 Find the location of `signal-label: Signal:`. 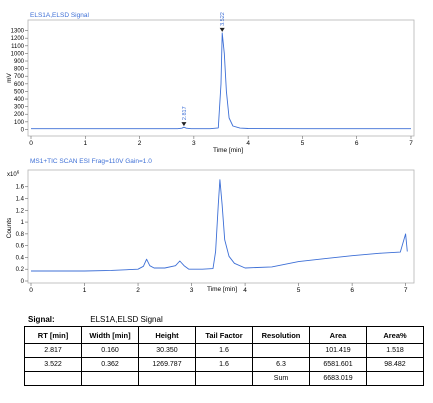

signal-label: Signal: is located at coordinates (41, 319).